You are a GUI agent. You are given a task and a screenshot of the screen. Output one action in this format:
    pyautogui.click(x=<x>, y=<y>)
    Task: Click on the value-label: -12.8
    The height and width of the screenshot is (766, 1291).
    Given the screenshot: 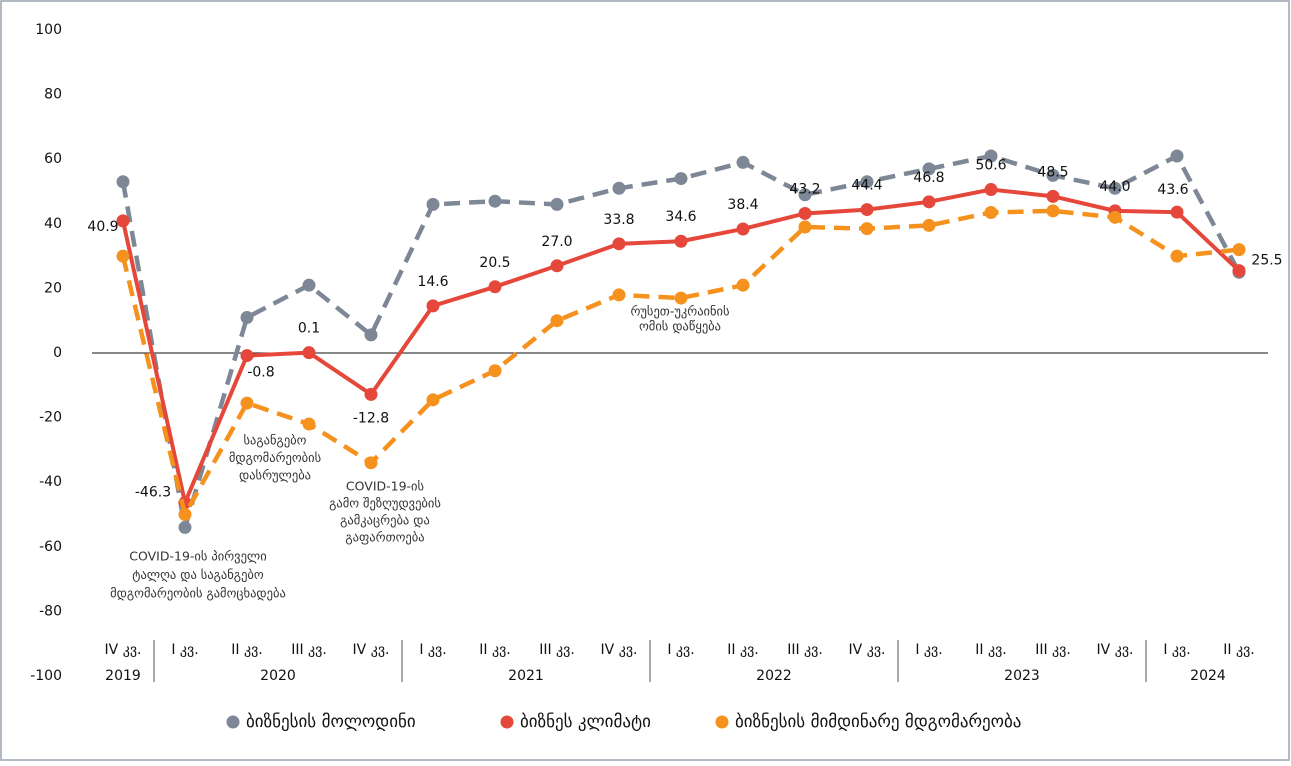 What is the action you would take?
    pyautogui.click(x=371, y=418)
    